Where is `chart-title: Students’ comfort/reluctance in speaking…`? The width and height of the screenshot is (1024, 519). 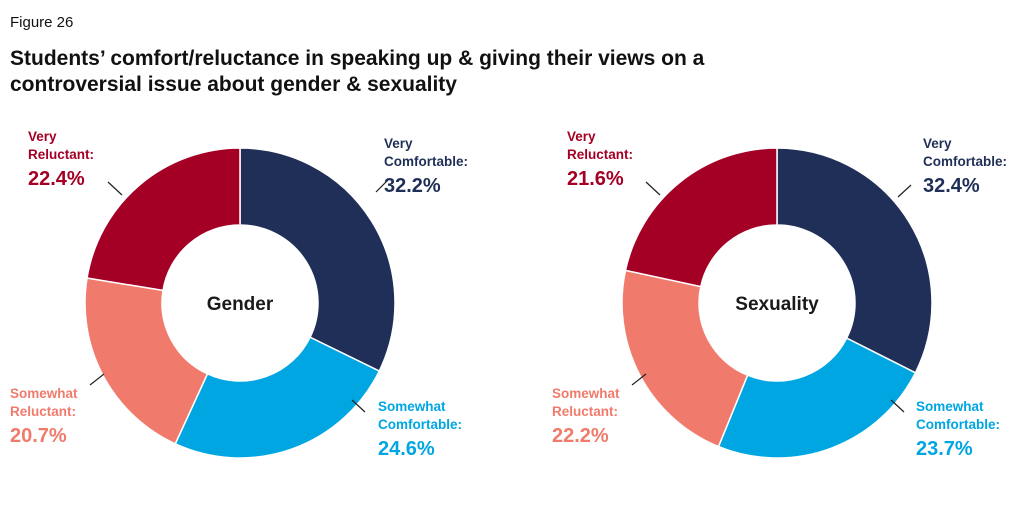 chart-title: Students’ comfort/reluctance in speaking… is located at coordinates (357, 71).